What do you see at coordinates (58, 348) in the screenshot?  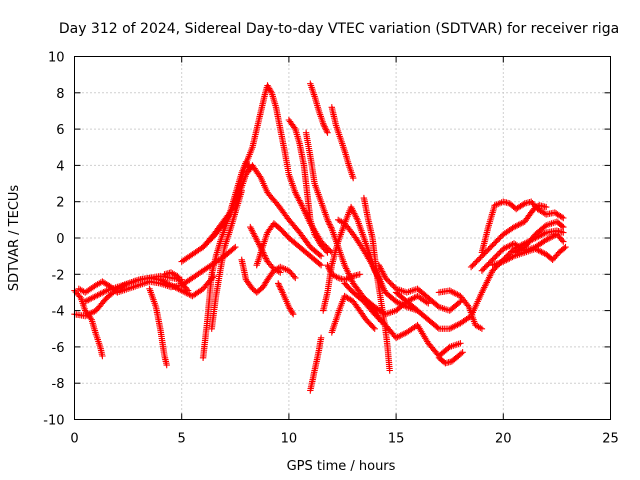 I see `y-tick-label: -6` at bounding box center [58, 348].